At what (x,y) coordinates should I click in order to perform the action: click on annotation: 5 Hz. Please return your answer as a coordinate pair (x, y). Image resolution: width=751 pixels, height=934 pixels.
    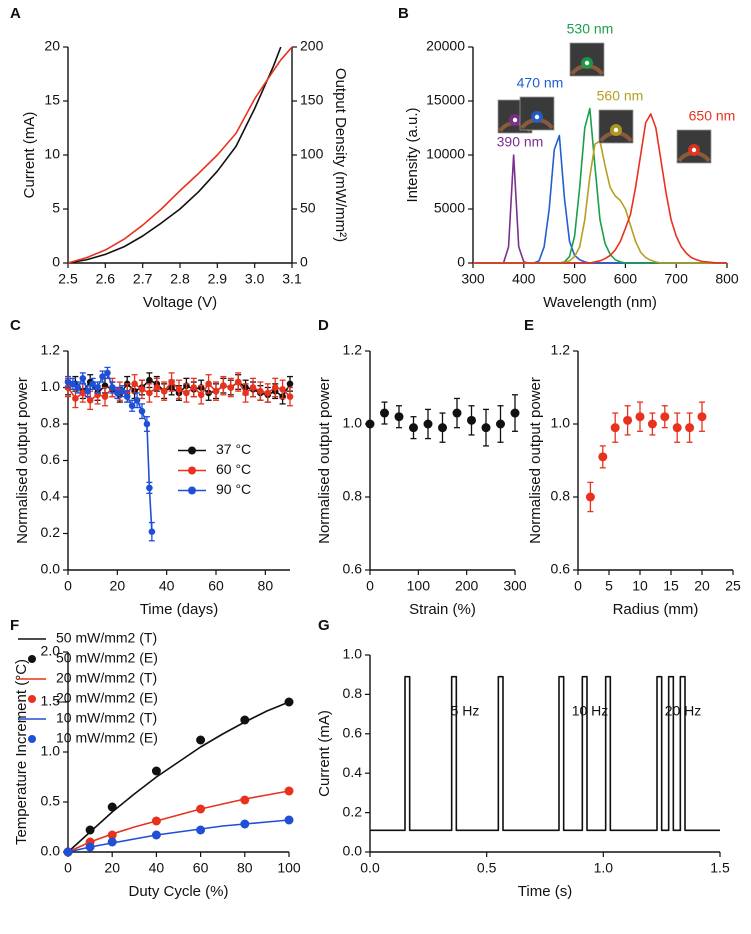
    Looking at the image, I should click on (465, 711).